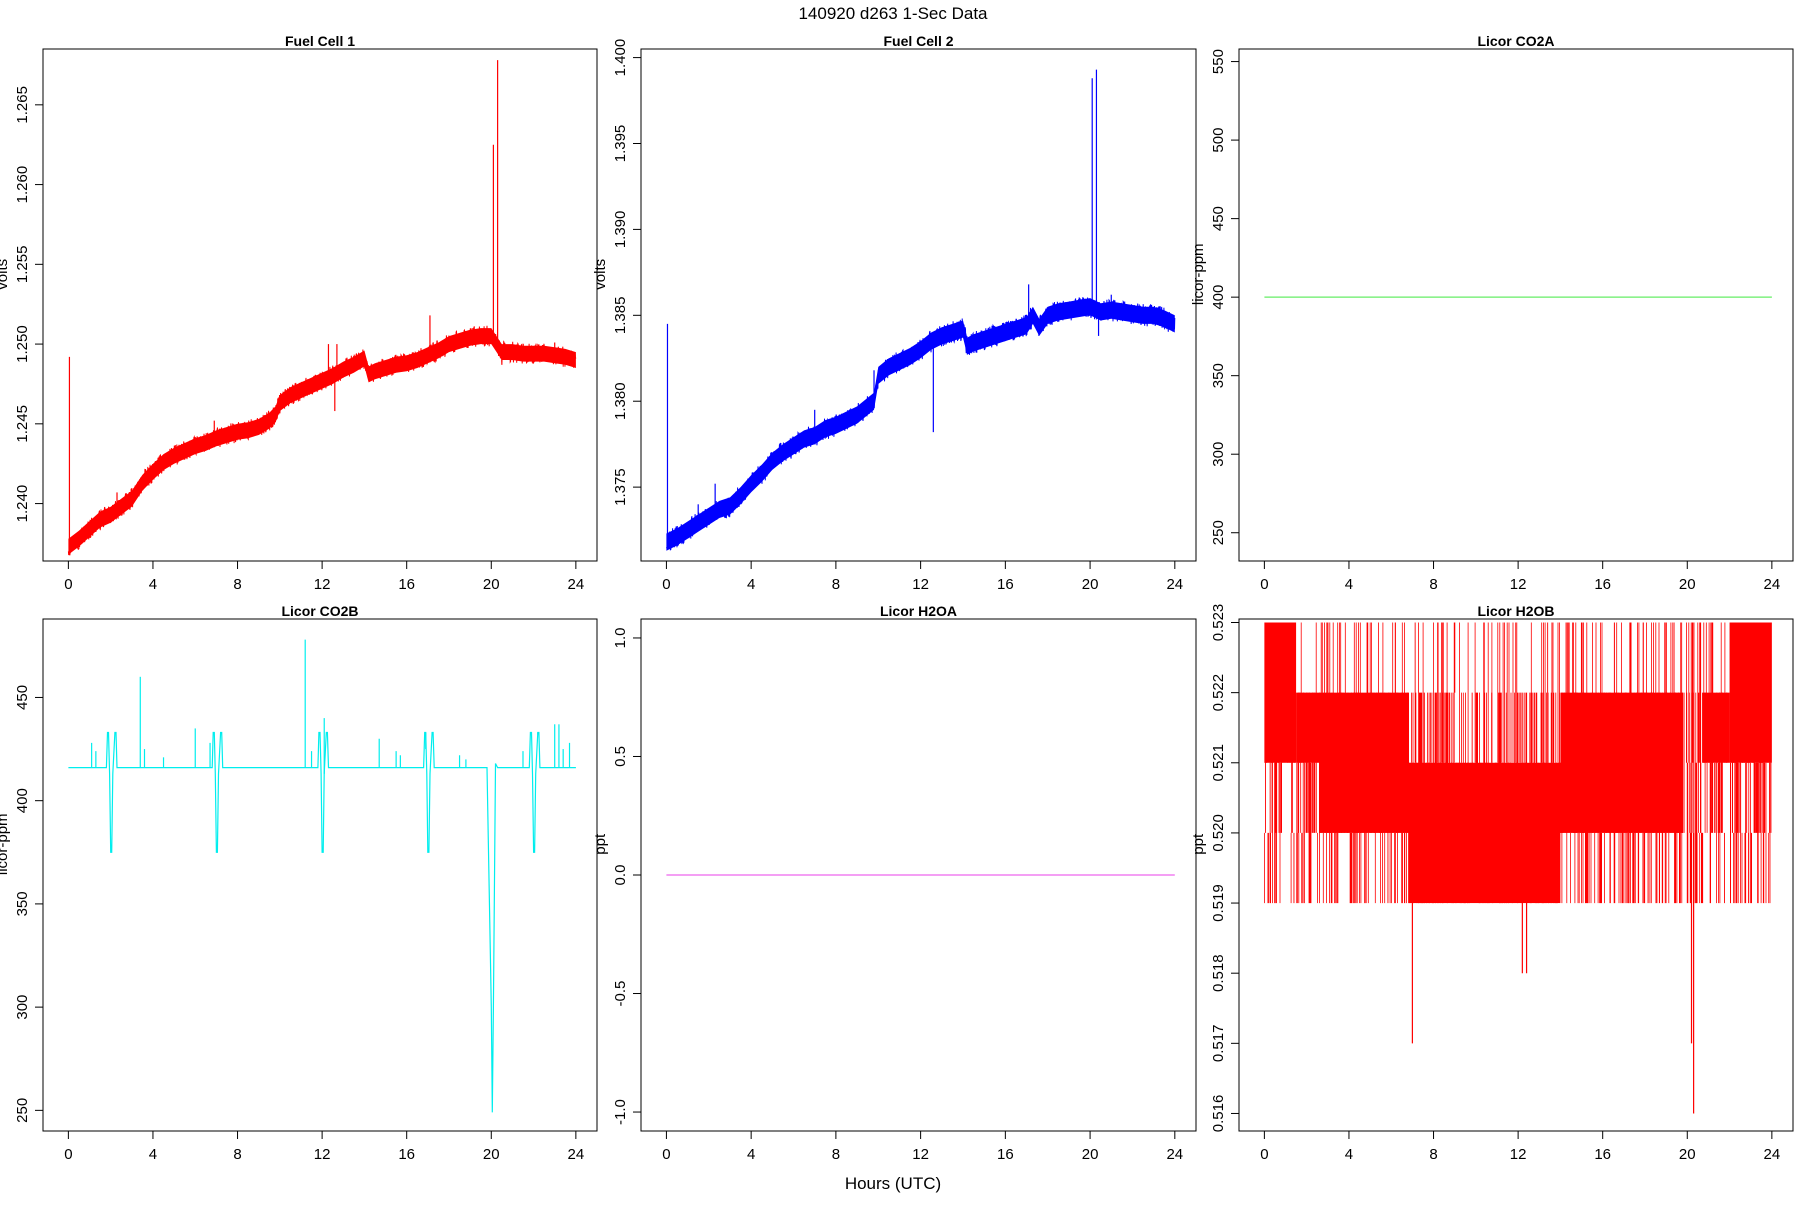  I want to click on panel-fuel-cell-2-series, so click(921, 310).